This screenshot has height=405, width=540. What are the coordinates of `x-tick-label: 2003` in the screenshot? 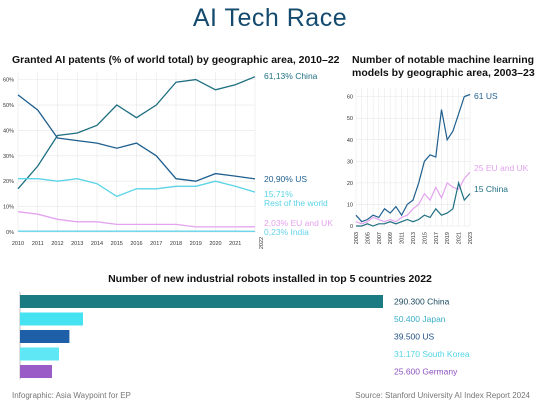 It's located at (357, 238).